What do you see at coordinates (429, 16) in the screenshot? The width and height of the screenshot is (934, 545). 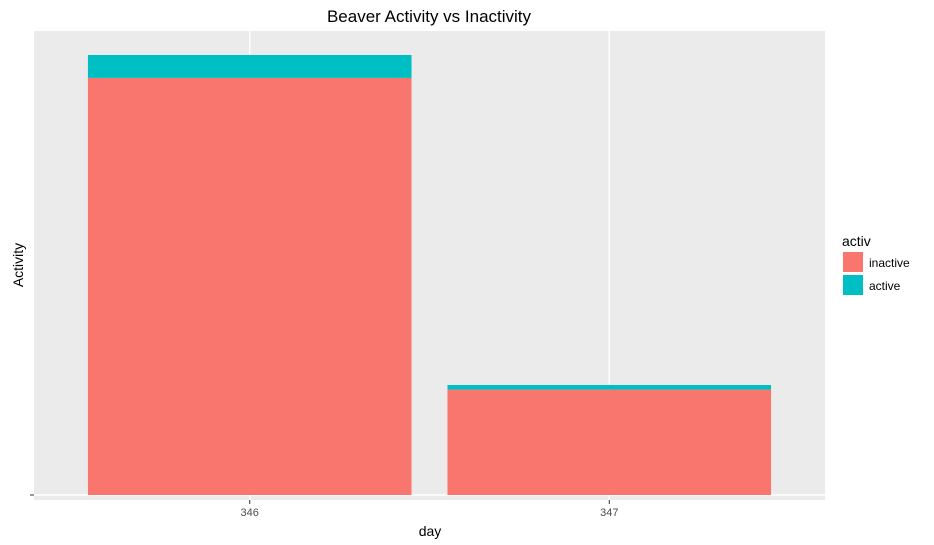 I see `chart-title: Beaver Activity vs Inactivity` at bounding box center [429, 16].